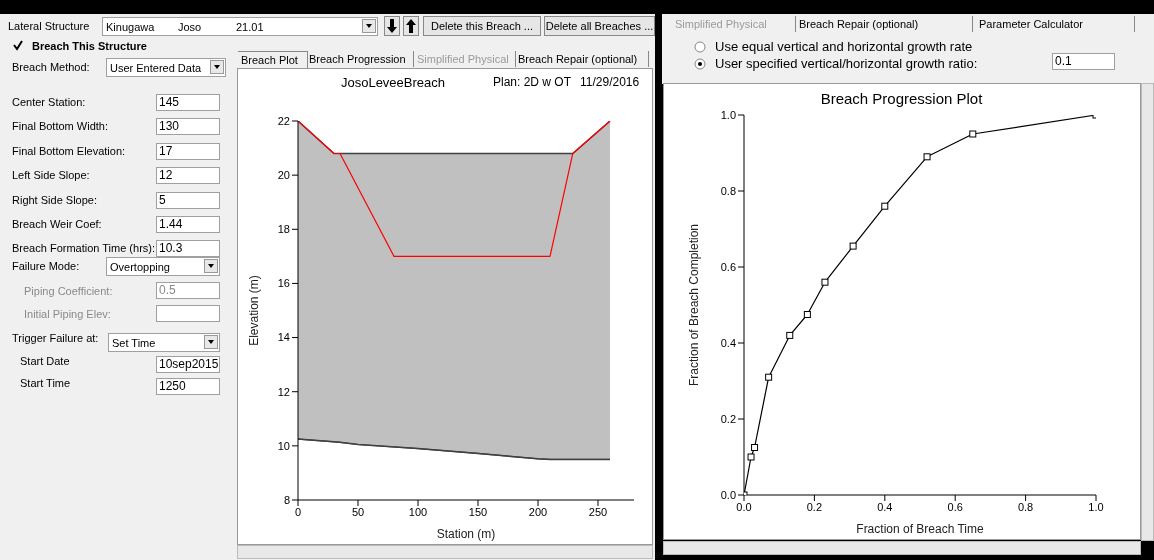  What do you see at coordinates (67, 314) in the screenshot?
I see `text: Initial Piping Elev:` at bounding box center [67, 314].